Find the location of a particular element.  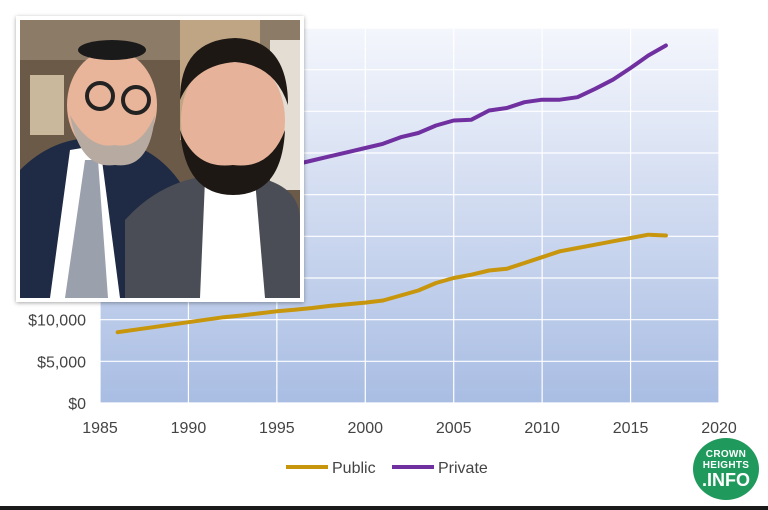

crown-heights-logo: CROWN HEIGHTS .INFO is located at coordinates (726, 469).